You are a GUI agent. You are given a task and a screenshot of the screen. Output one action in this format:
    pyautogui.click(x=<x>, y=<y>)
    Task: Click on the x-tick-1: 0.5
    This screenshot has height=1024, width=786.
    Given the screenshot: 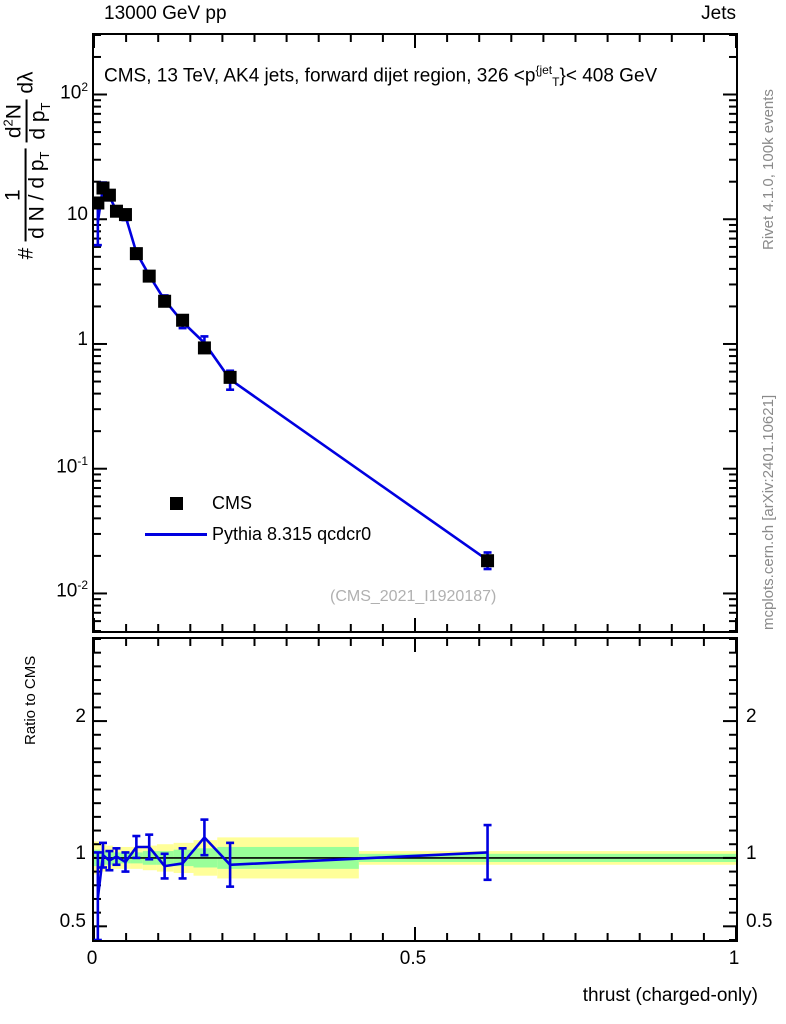 What is the action you would take?
    pyautogui.click(x=413, y=958)
    